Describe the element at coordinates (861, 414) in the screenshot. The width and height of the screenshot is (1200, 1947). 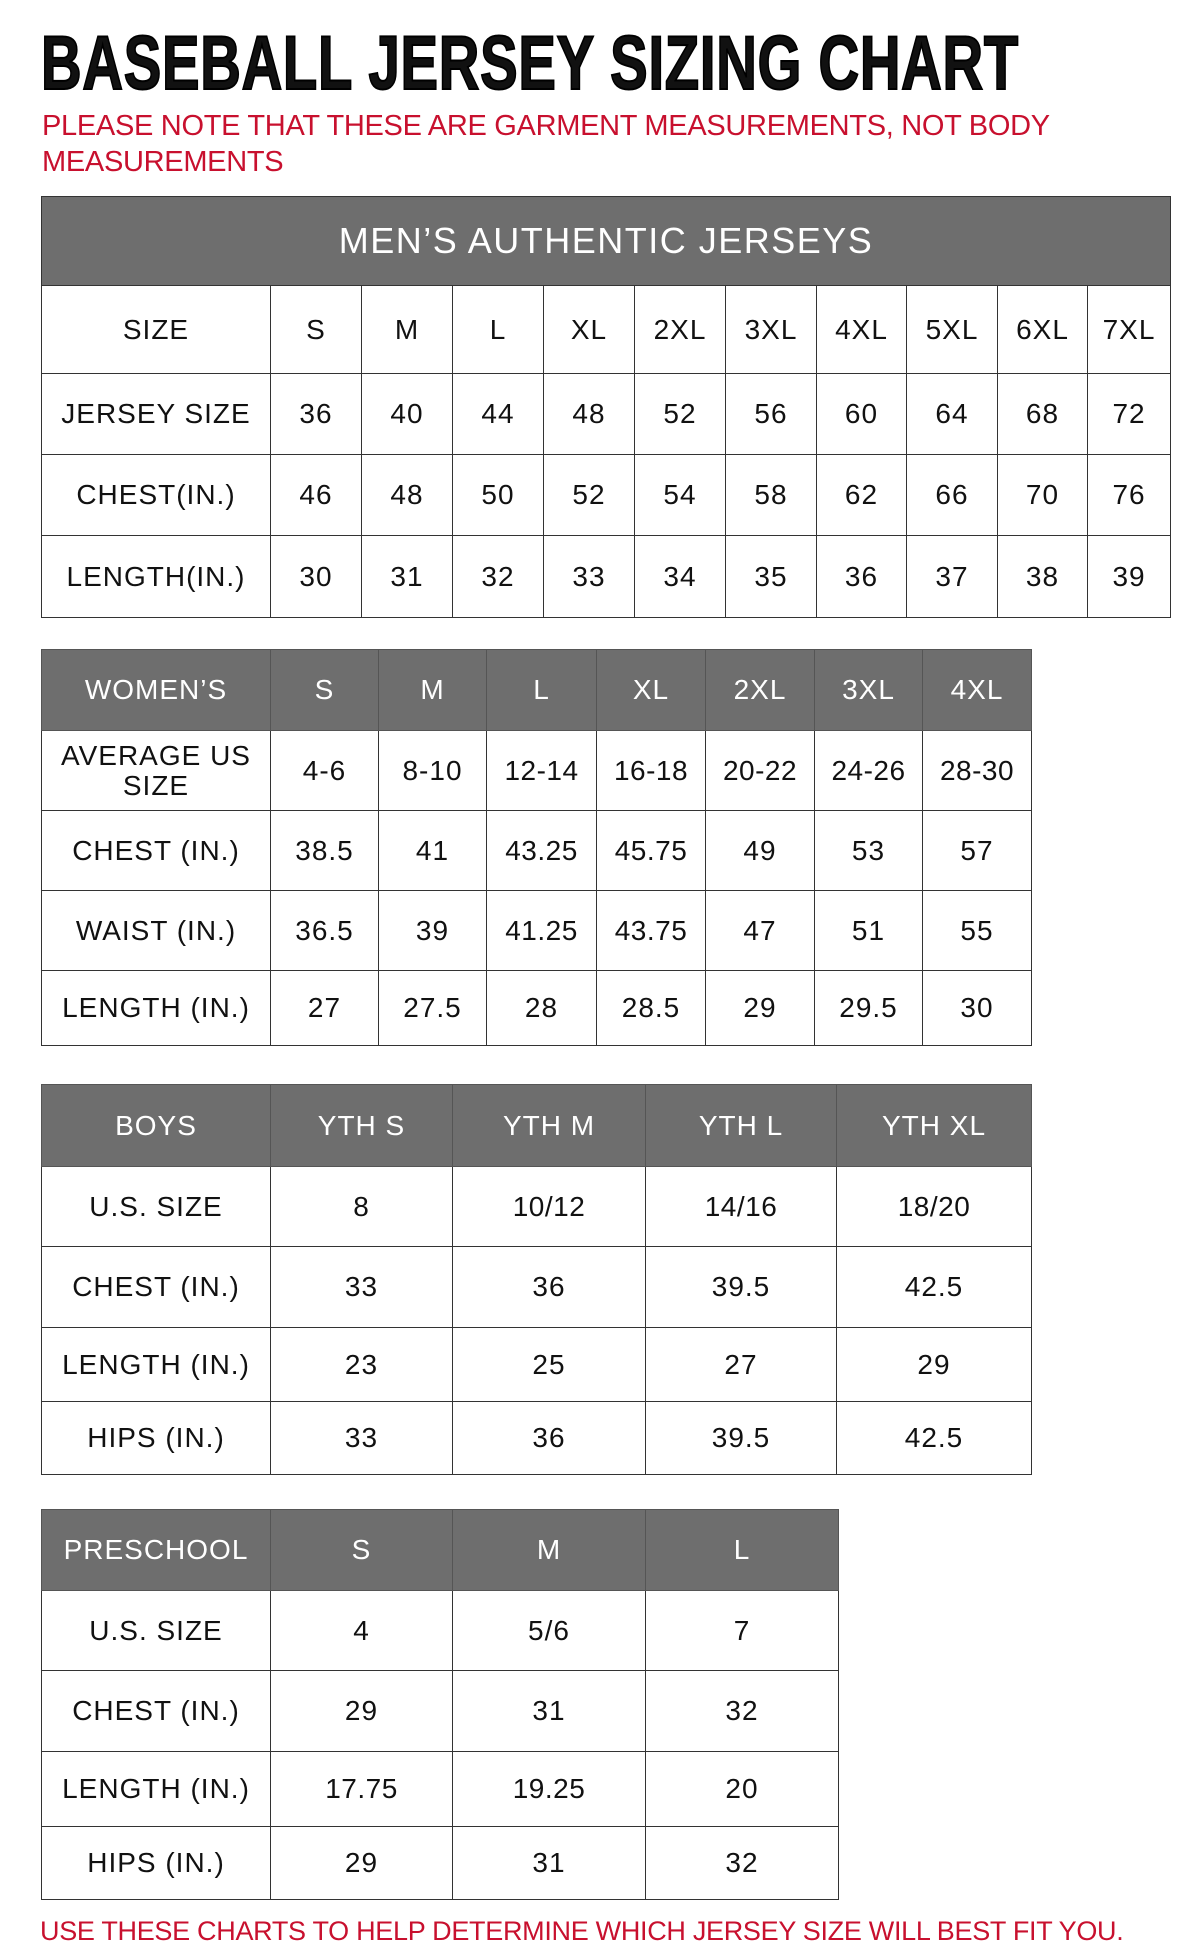
I see `measurement-value: 60` at that location.